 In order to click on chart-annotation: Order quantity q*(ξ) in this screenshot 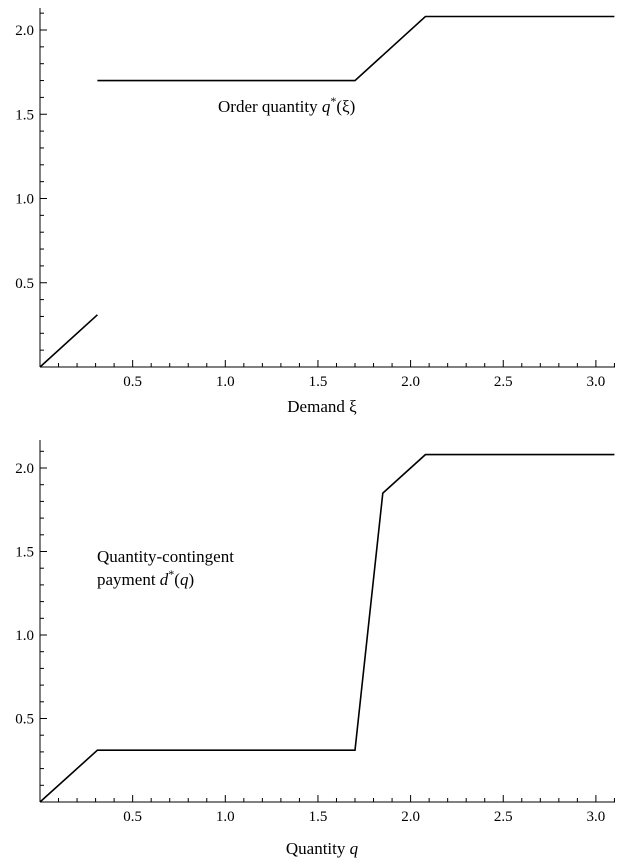, I will do `click(286, 105)`.